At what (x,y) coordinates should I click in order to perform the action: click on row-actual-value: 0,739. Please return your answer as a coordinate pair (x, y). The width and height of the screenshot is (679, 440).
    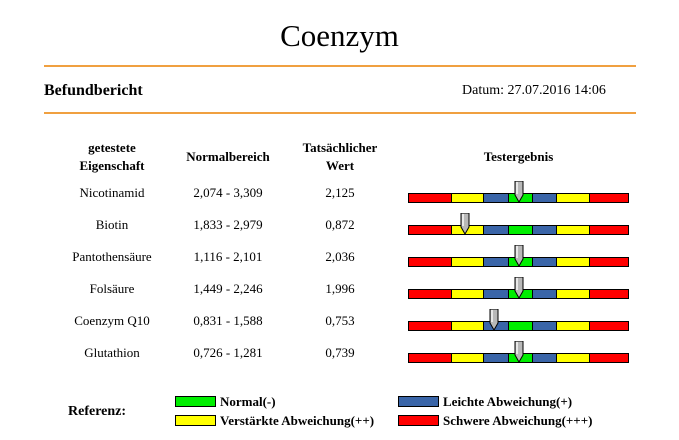
    Looking at the image, I should click on (340, 352).